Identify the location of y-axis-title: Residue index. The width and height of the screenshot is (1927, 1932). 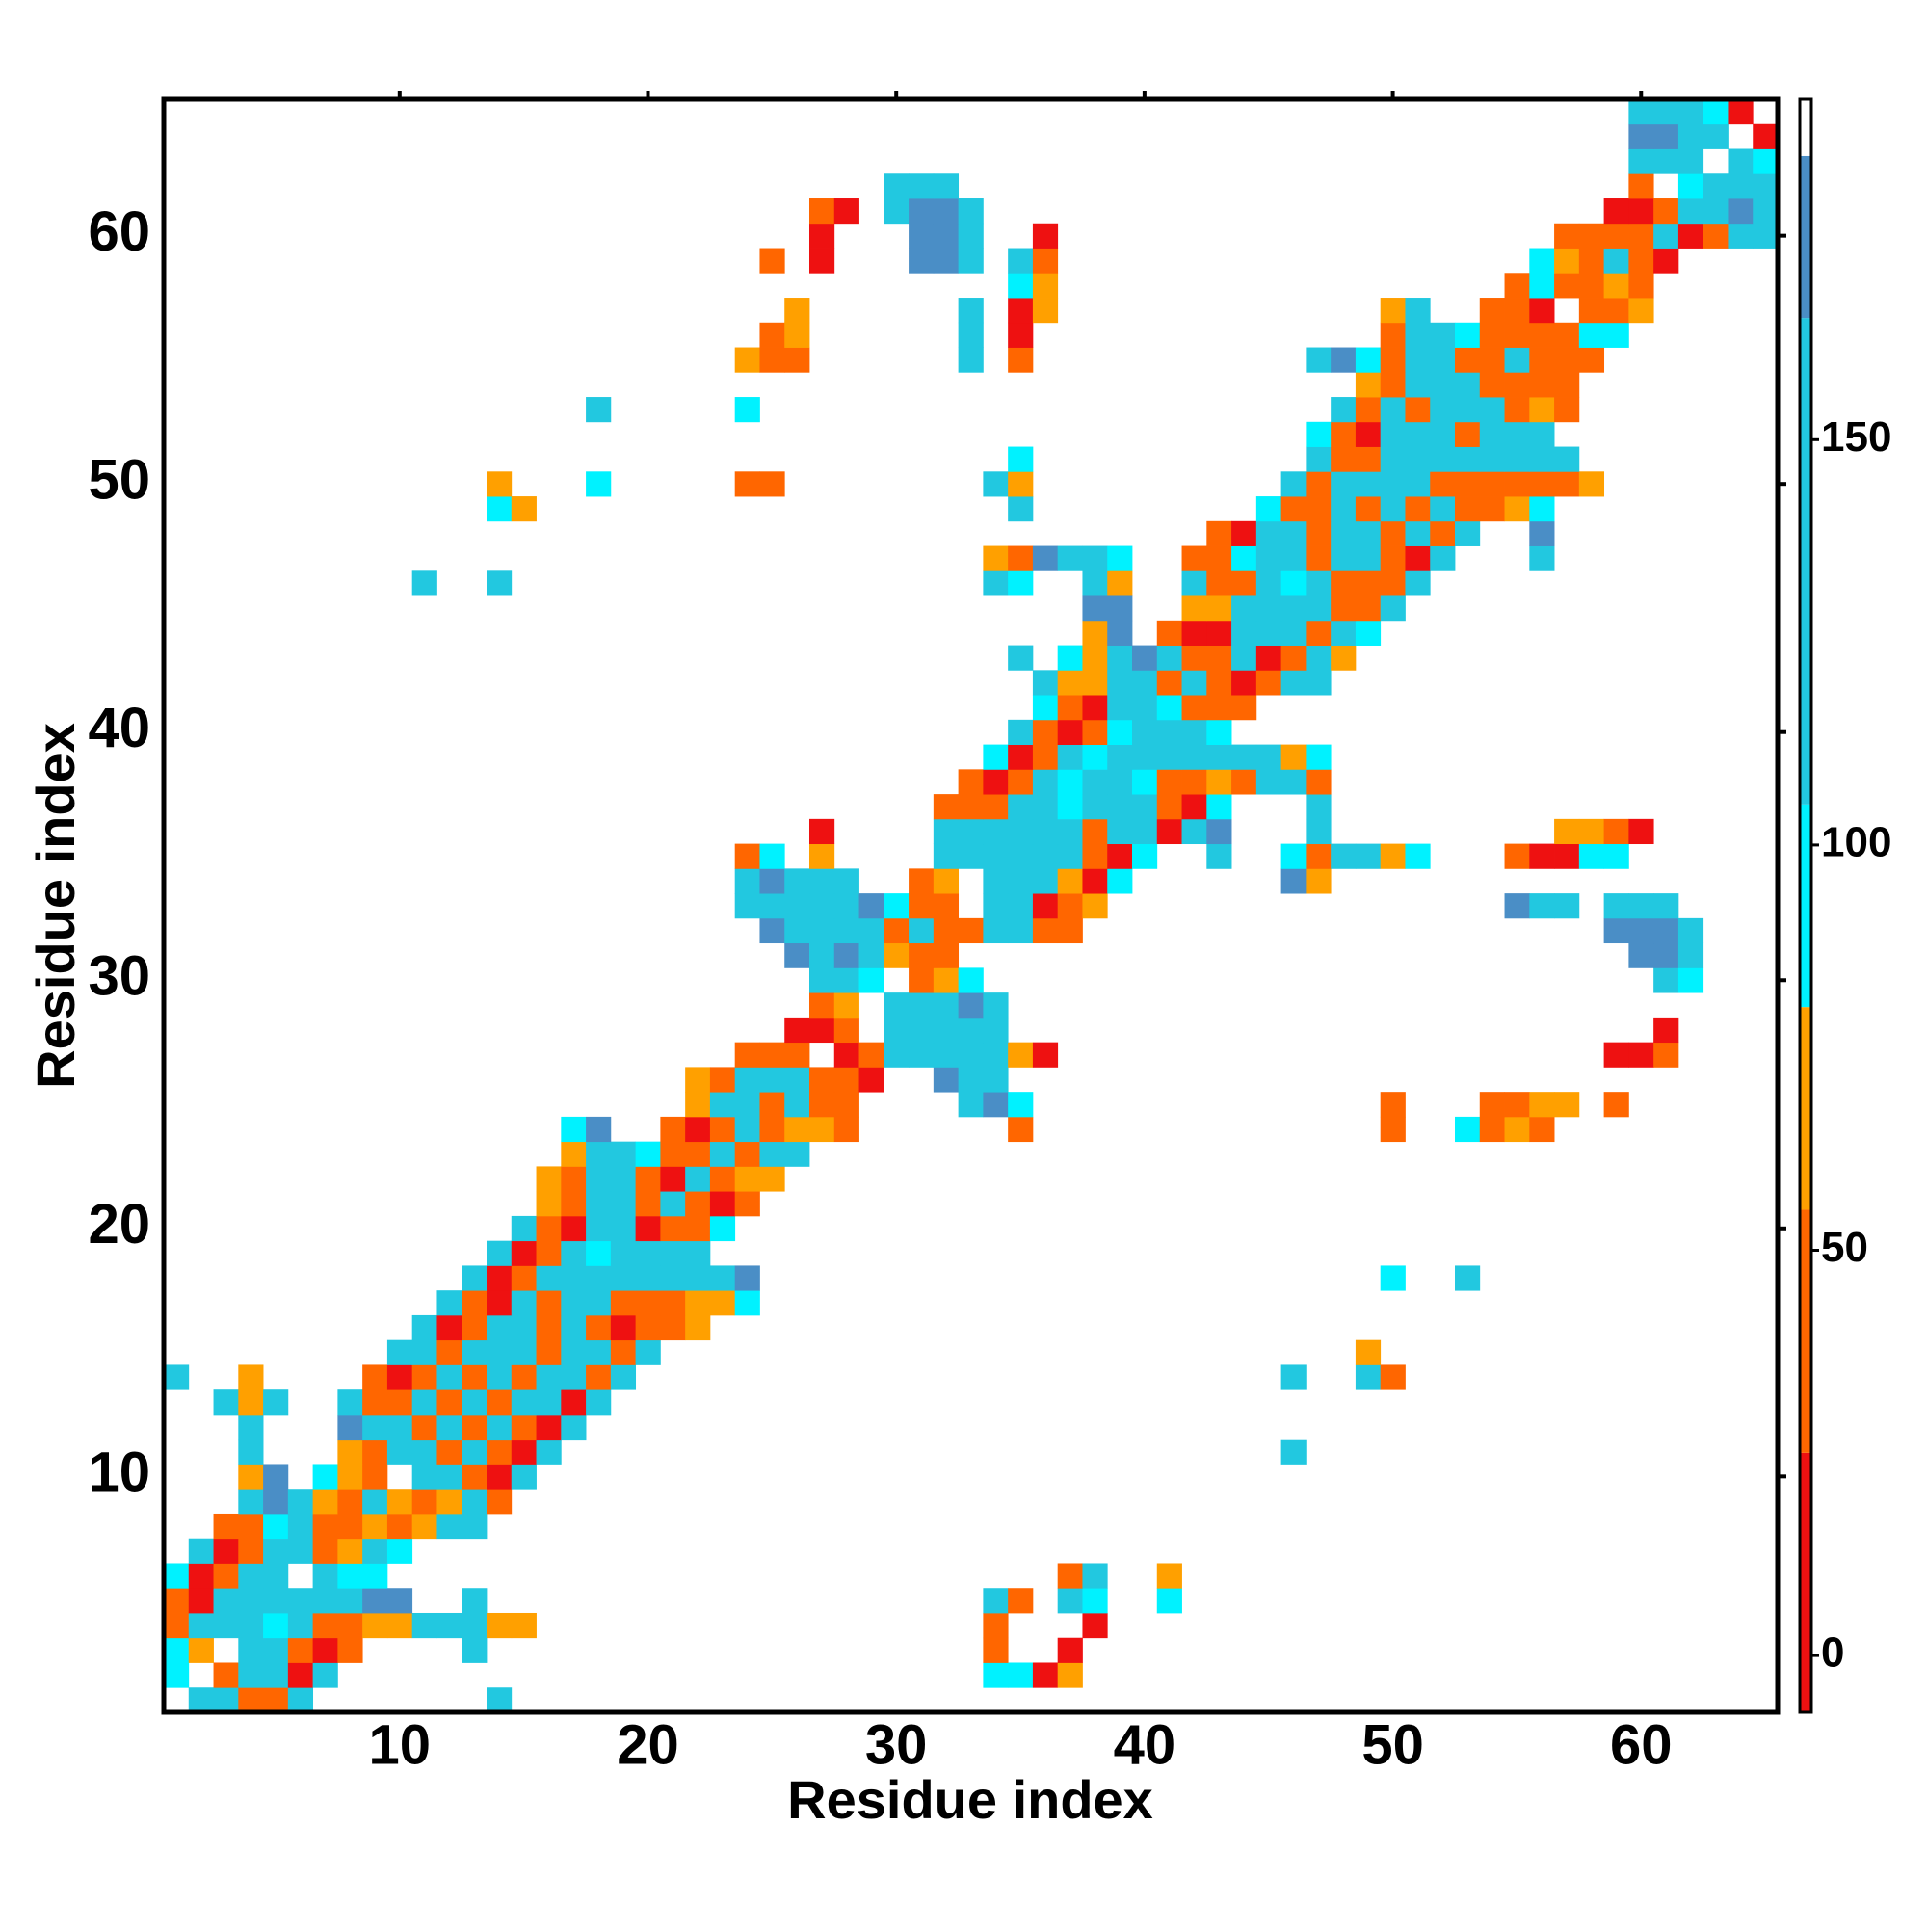
(55, 906).